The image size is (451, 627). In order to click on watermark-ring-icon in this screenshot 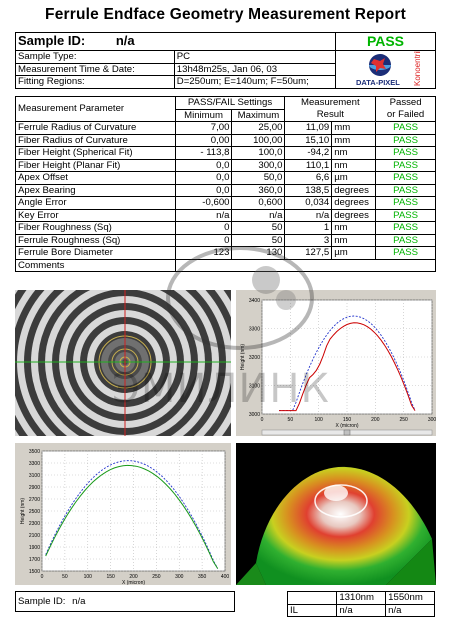, I will do `click(240, 290)`.